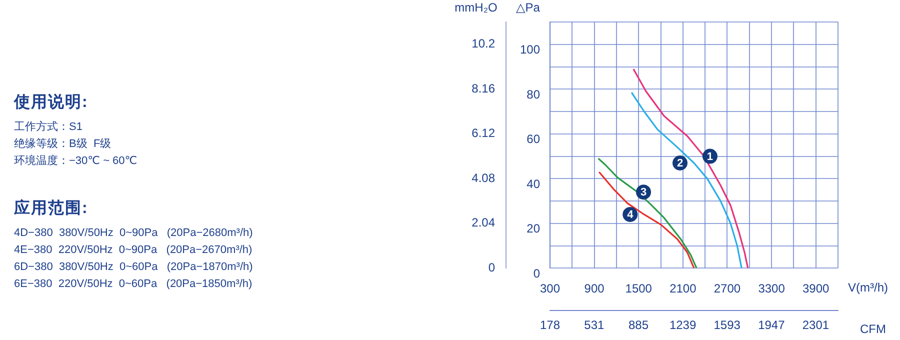  I want to click on x2-tick-label: 885, so click(638, 325).